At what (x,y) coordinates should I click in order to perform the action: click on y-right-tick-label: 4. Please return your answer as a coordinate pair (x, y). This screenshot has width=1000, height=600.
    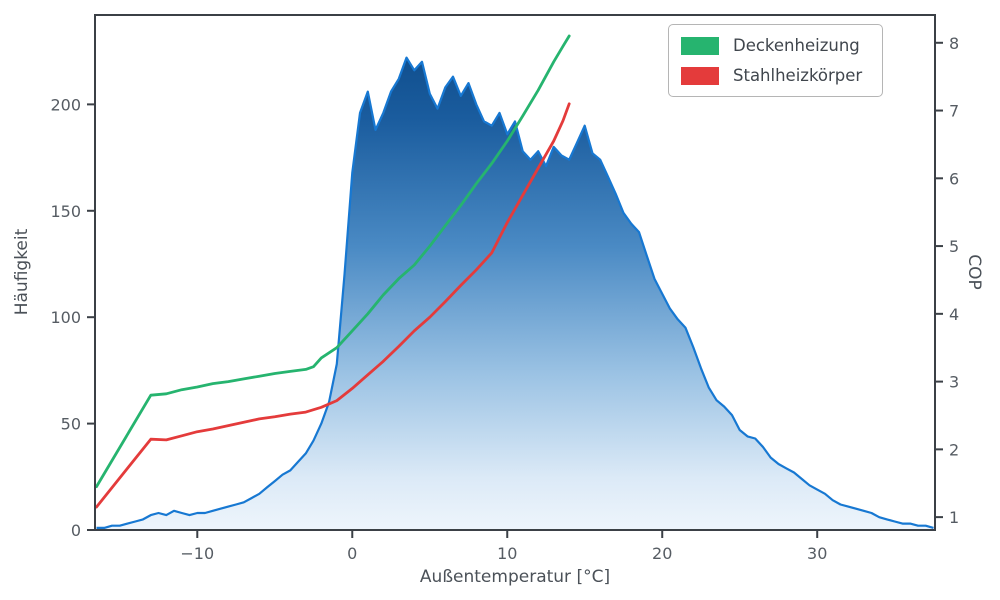
    Looking at the image, I should click on (954, 314).